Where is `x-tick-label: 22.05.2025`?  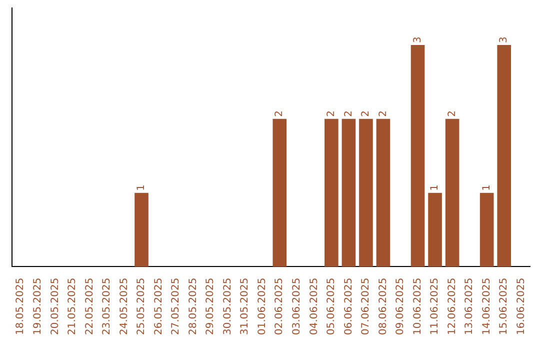
x-tick-label: 22.05.2025 is located at coordinates (90, 307).